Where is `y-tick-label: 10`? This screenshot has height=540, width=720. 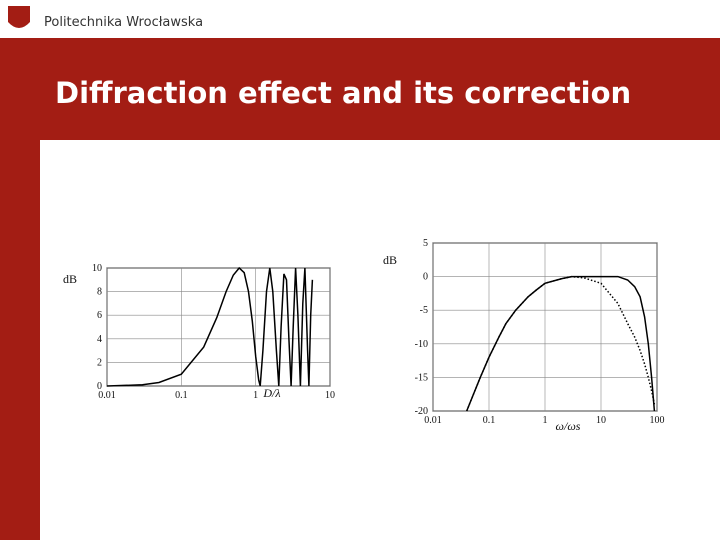
y-tick-label: 10 is located at coordinates (97, 268).